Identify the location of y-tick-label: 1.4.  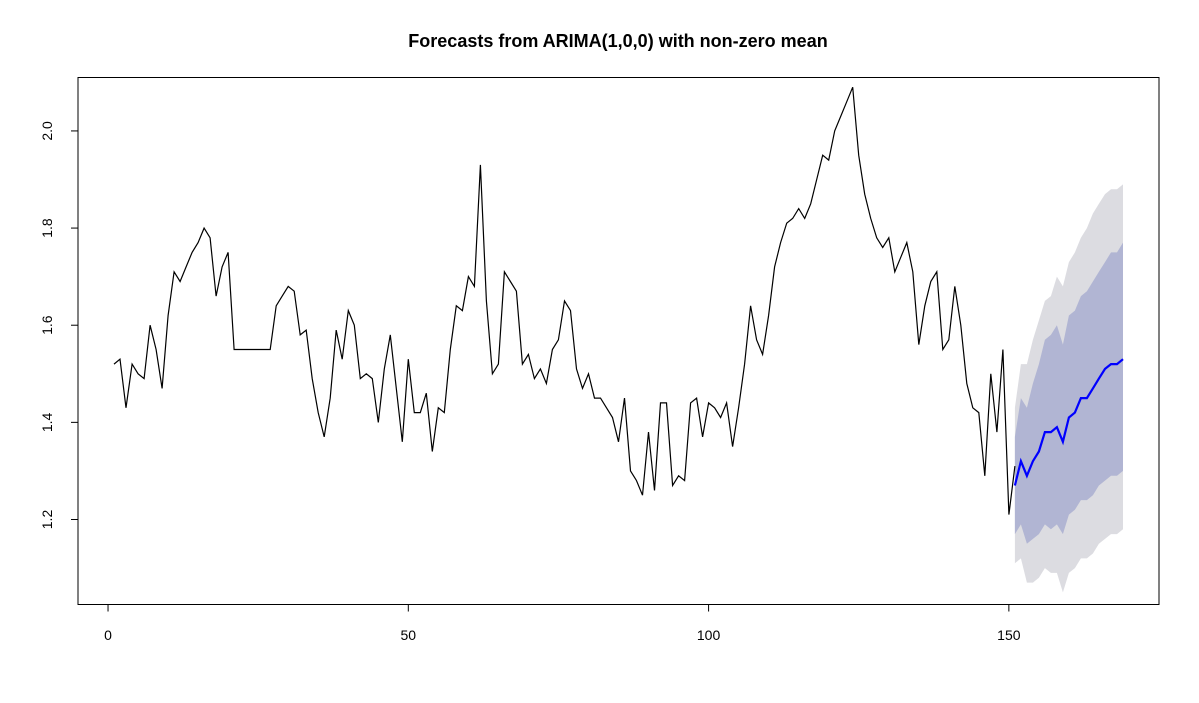
(47, 422).